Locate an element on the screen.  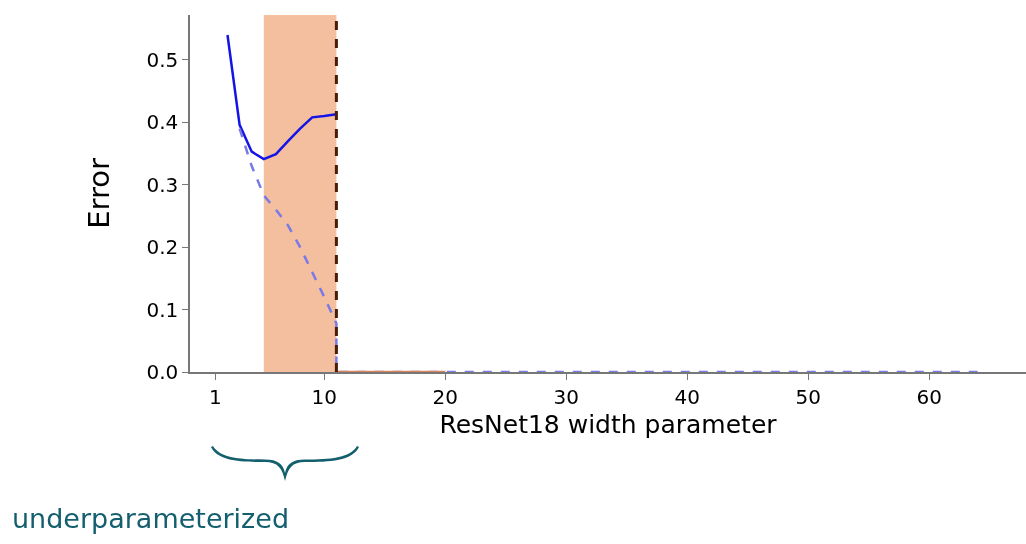
y-tick-label: 0.5 is located at coordinates (162, 59).